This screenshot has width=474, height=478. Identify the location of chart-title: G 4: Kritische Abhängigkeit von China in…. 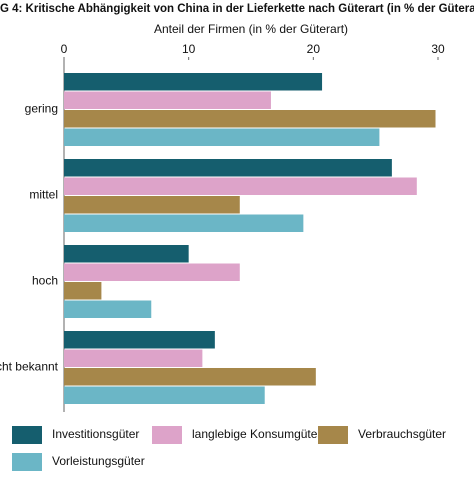
(237, 9).